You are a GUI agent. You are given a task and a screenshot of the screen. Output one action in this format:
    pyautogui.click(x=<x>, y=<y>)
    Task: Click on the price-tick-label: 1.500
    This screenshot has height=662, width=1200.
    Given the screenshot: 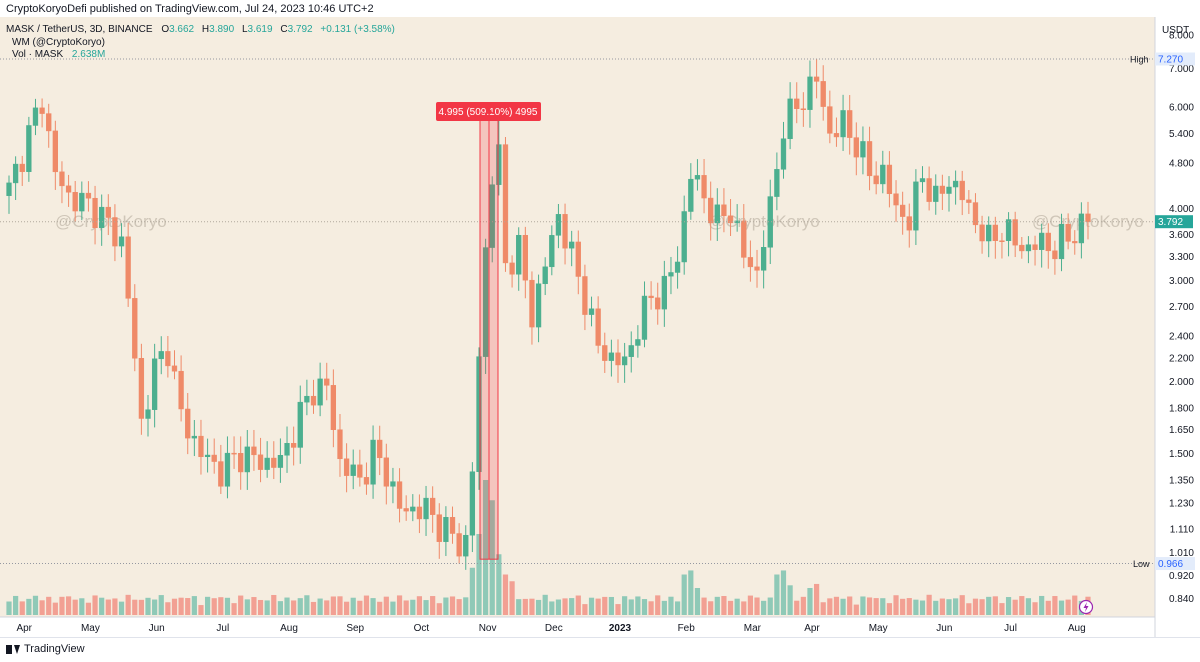 What is the action you would take?
    pyautogui.click(x=1181, y=454)
    